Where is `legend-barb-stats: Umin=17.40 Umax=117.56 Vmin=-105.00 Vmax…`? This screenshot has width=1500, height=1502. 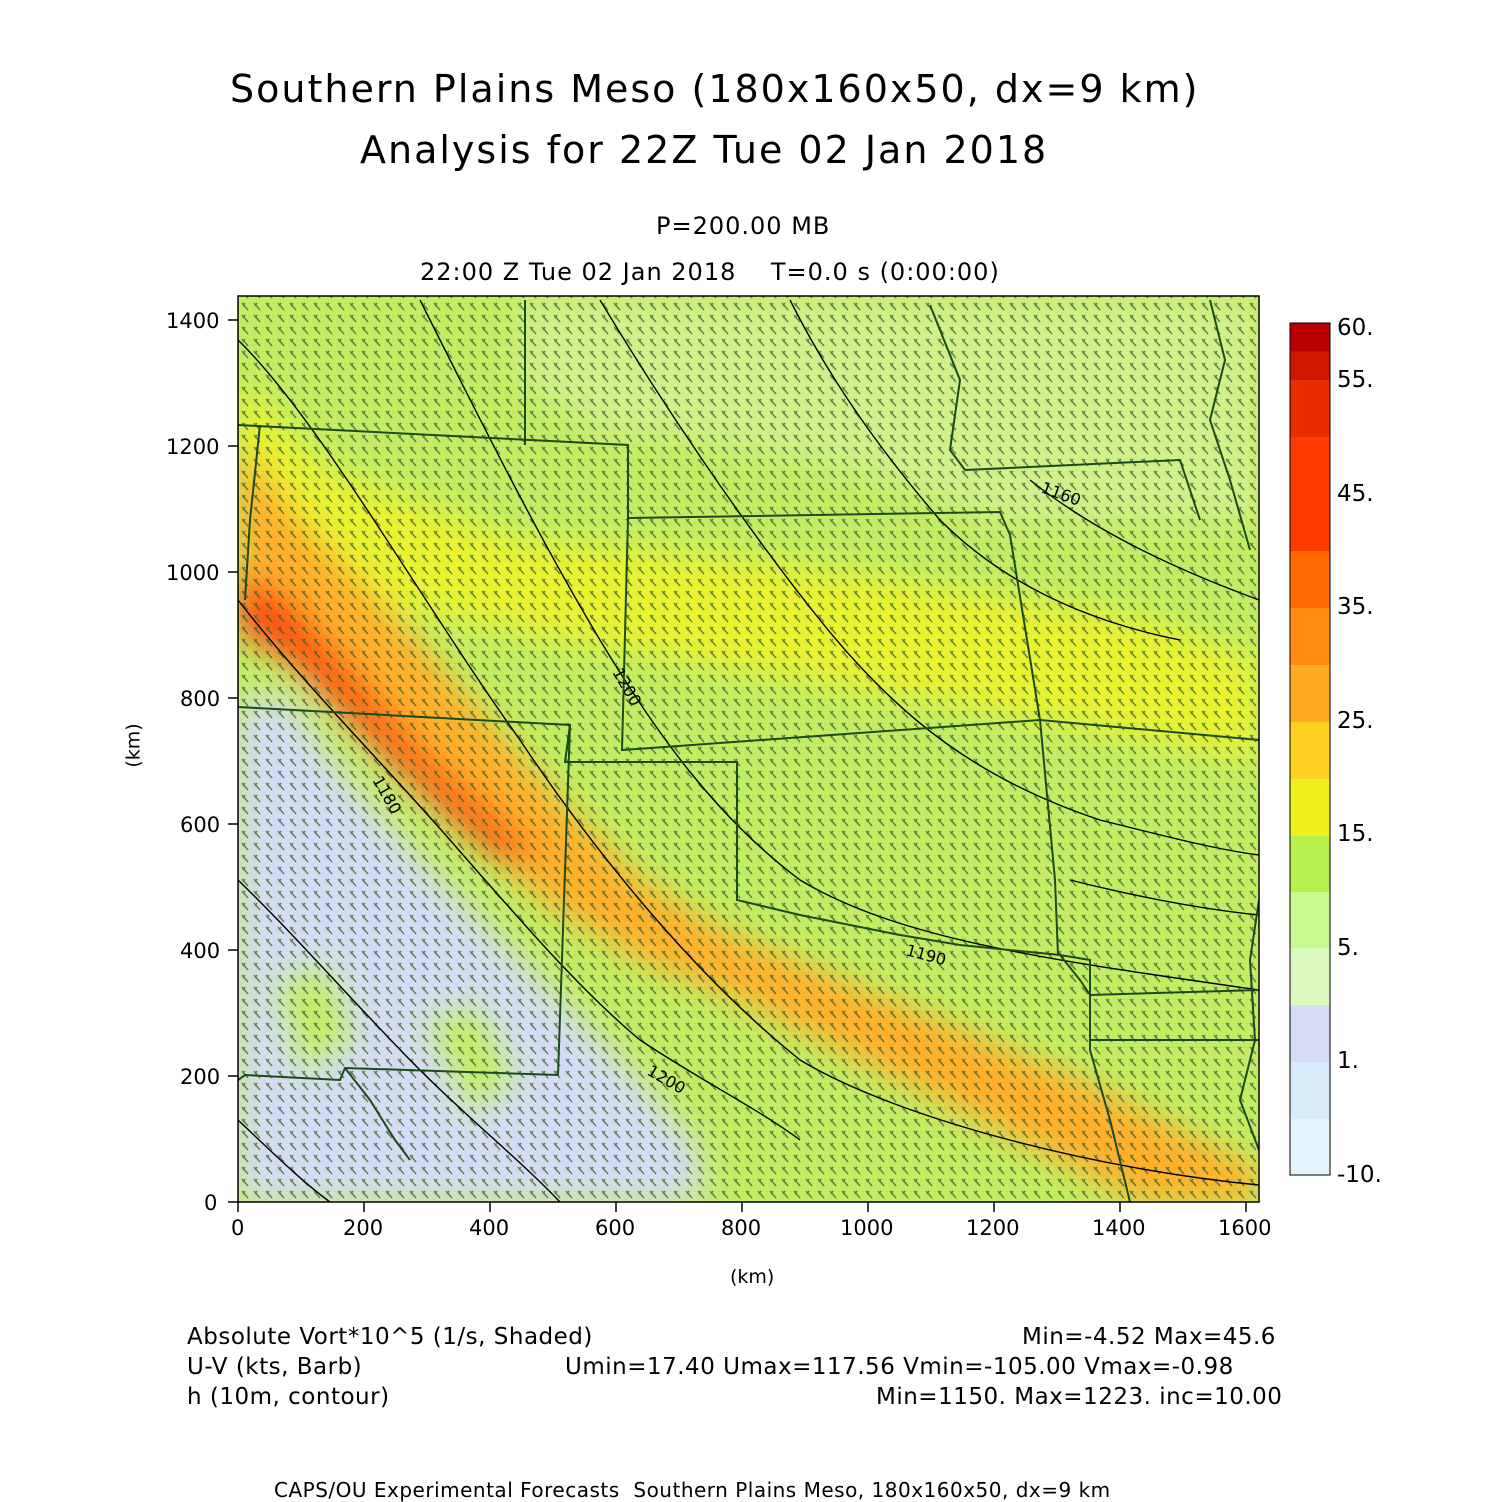
legend-barb-stats: Umin=17.40 Umax=117.56 Vmin=-105.00 Vmax… is located at coordinates (899, 1367).